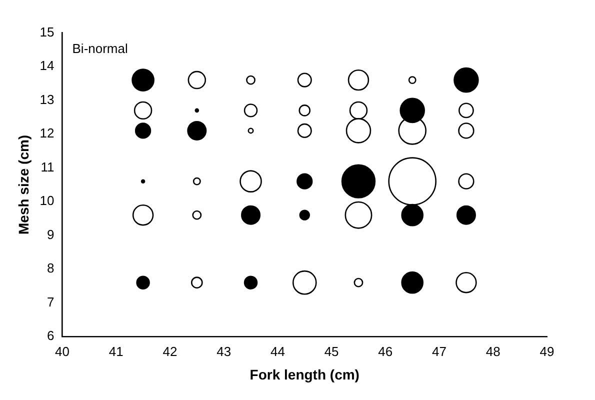  Describe the element at coordinates (50, 336) in the screenshot. I see `y-tick-label: 6` at that location.